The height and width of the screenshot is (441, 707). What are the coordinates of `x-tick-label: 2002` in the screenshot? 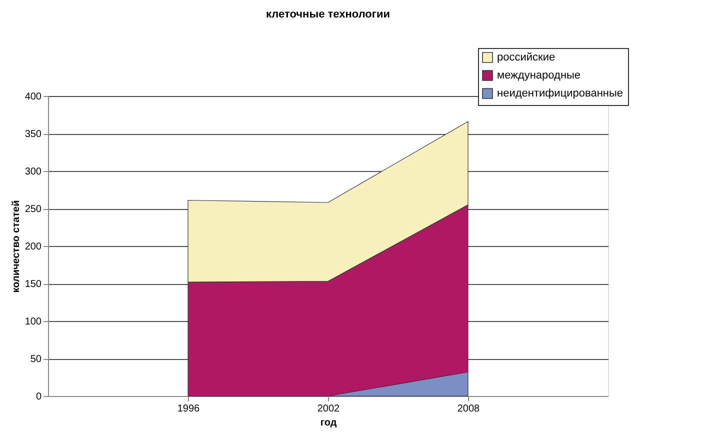 It's located at (328, 409).